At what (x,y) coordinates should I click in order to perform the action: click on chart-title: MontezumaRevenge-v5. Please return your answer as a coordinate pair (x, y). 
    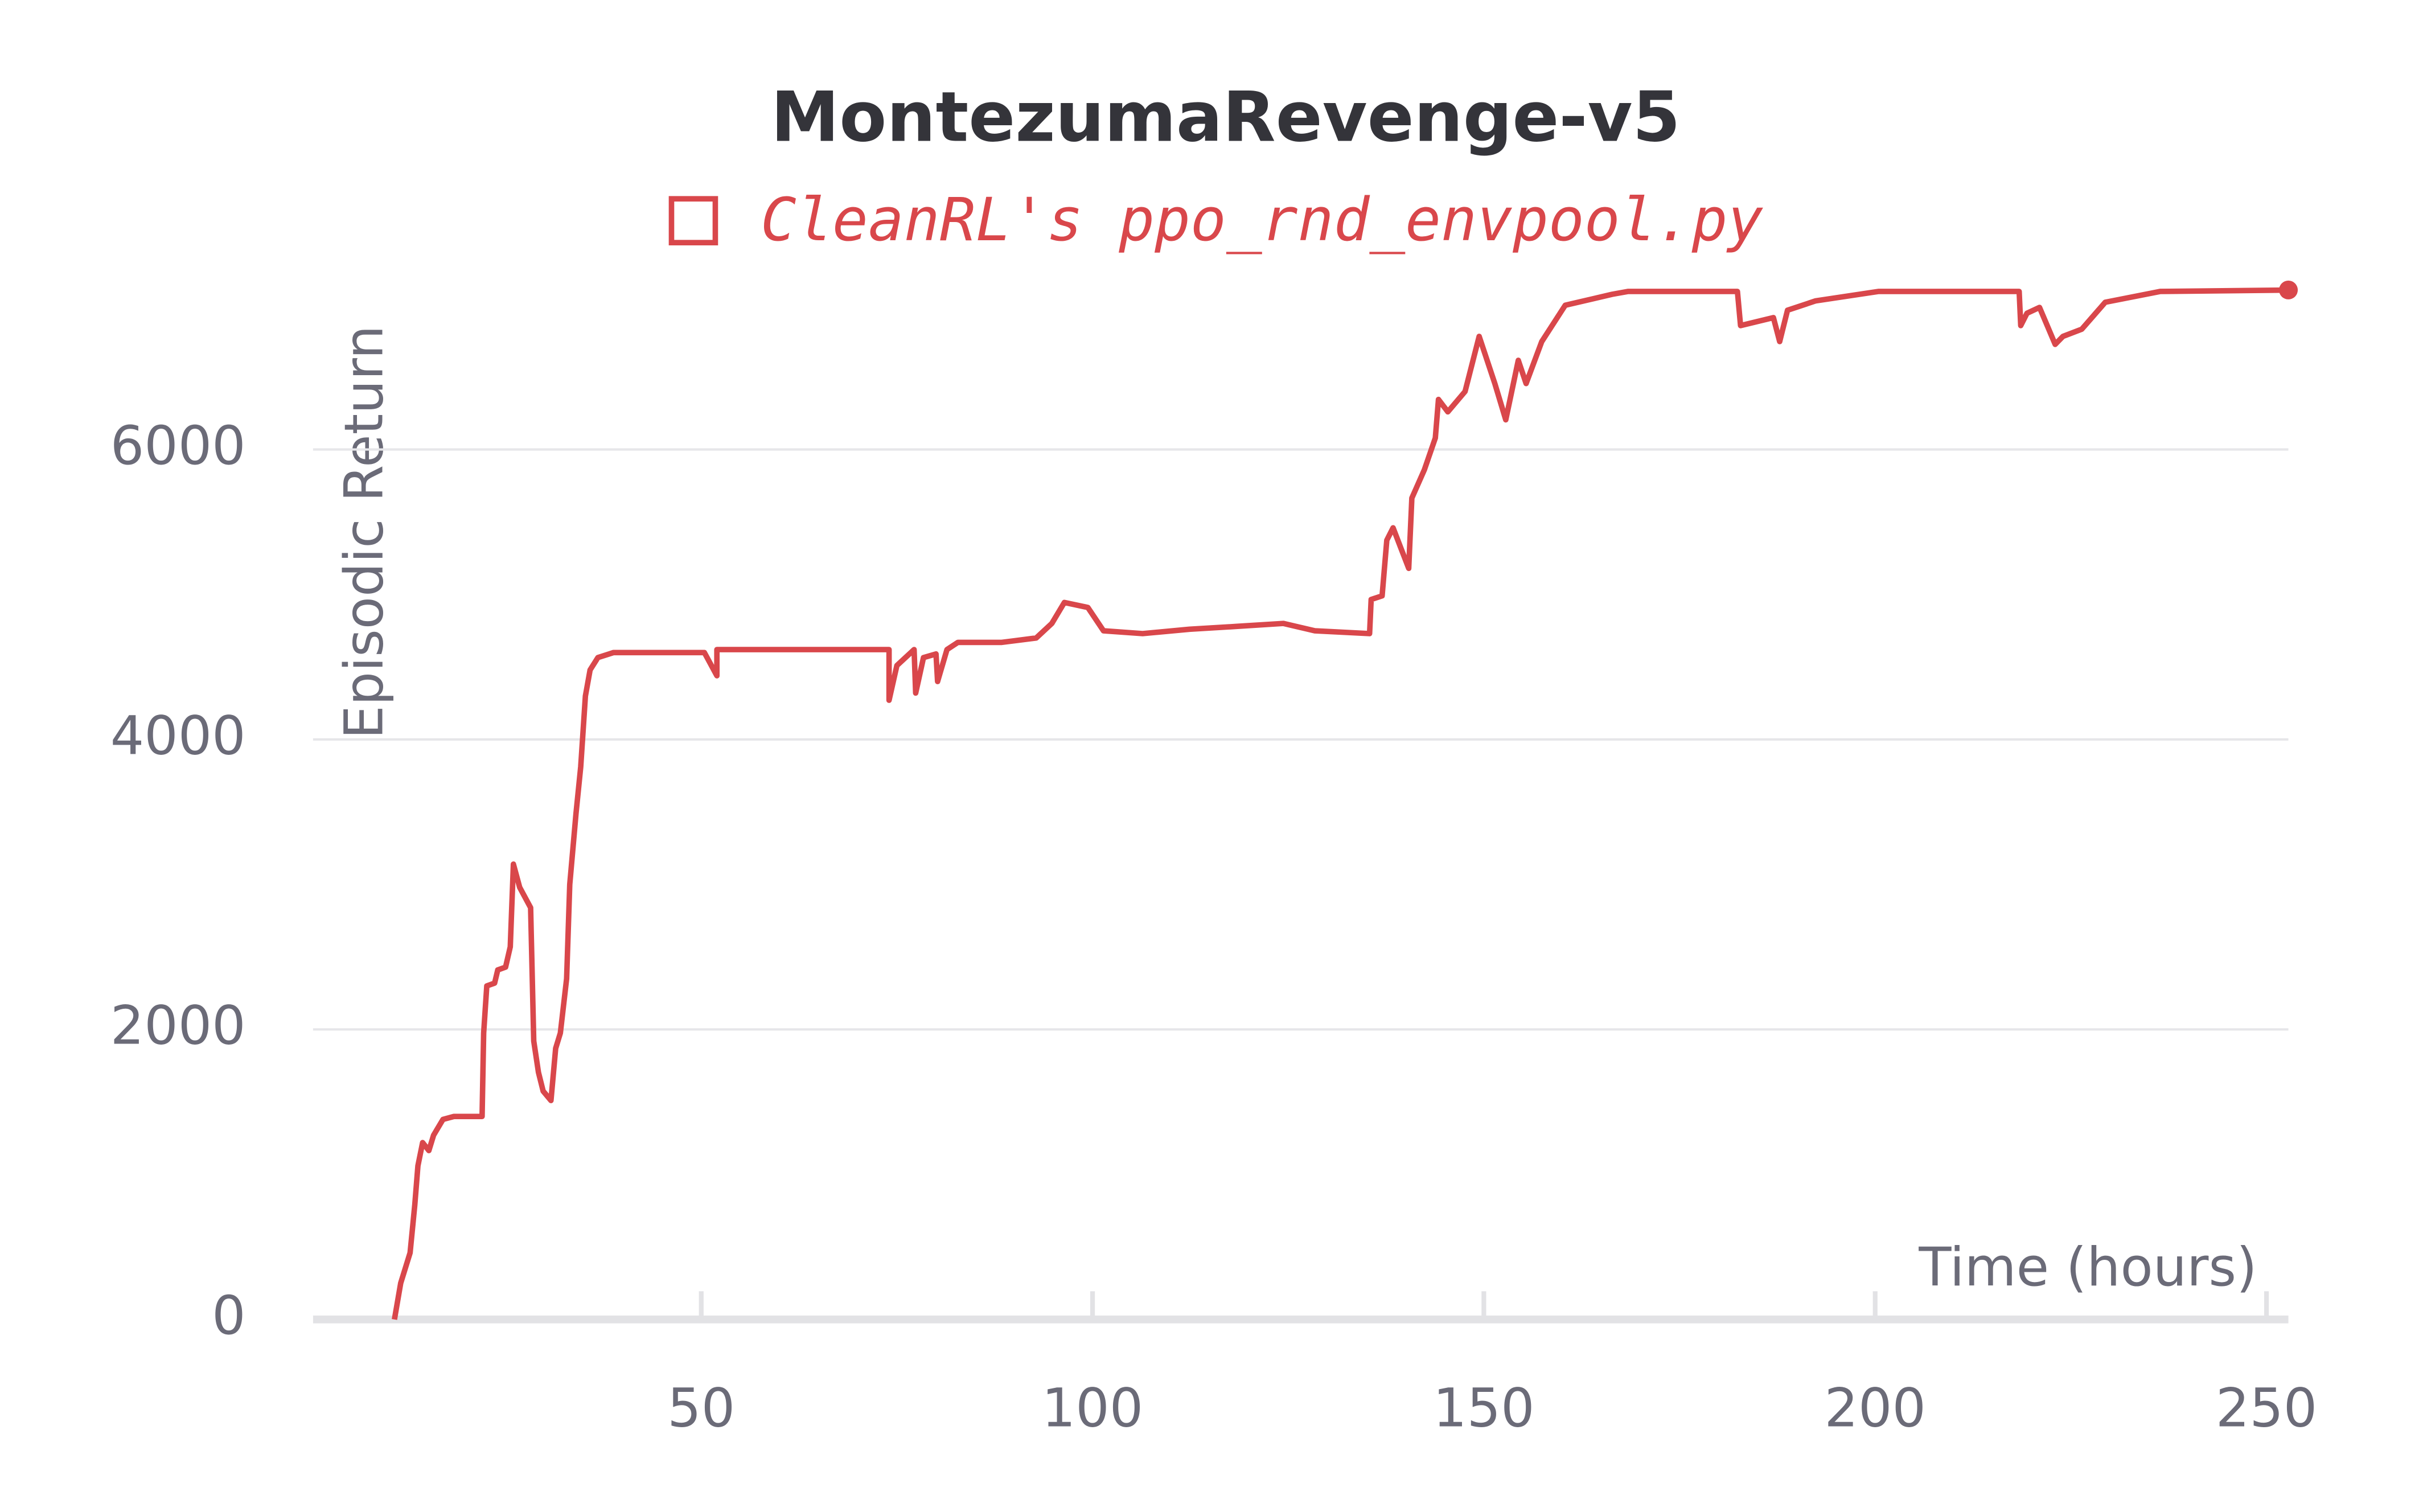
    Looking at the image, I should click on (1226, 117).